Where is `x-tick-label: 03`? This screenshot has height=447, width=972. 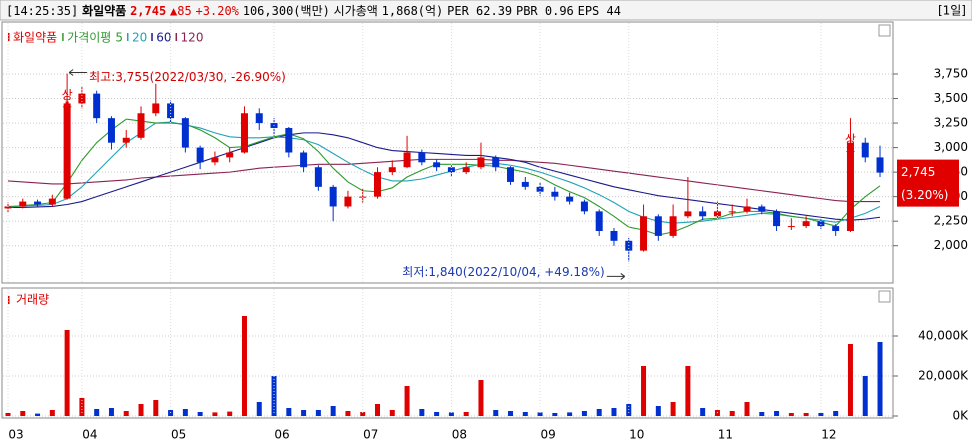
x-tick-label: 03 is located at coordinates (15, 435).